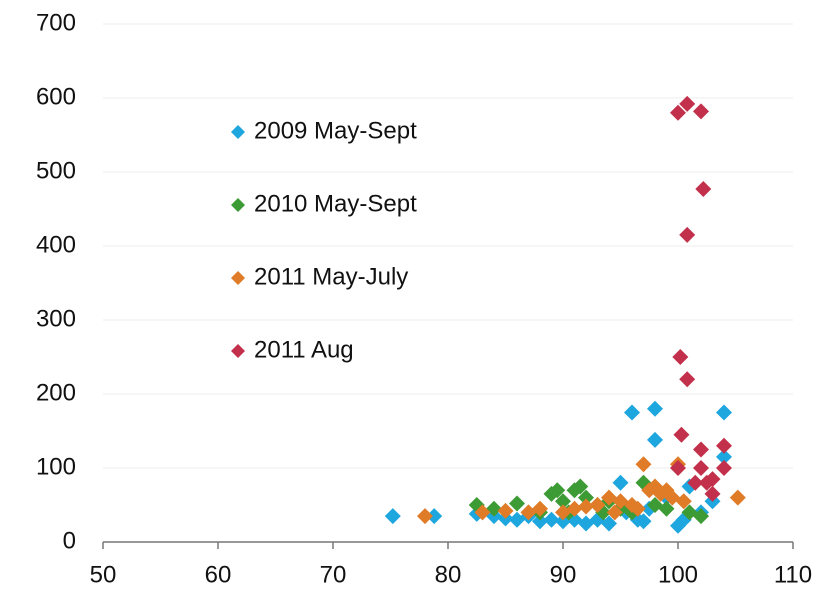 Image resolution: width=826 pixels, height=595 pixels. Describe the element at coordinates (793, 574) in the screenshot. I see `x-tick-label: 110` at that location.